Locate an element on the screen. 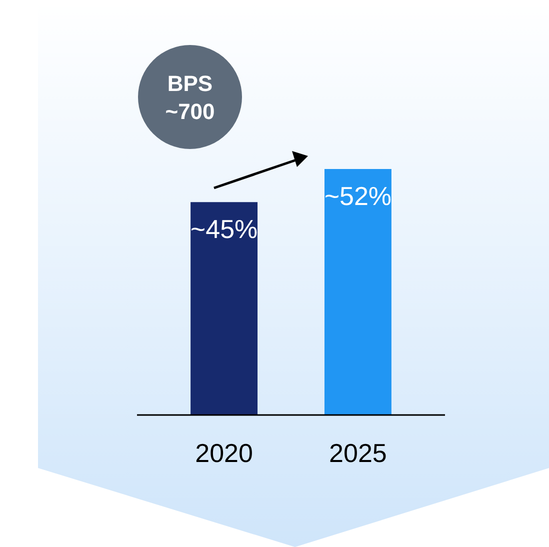  data-label: ~45% is located at coordinates (224, 229).